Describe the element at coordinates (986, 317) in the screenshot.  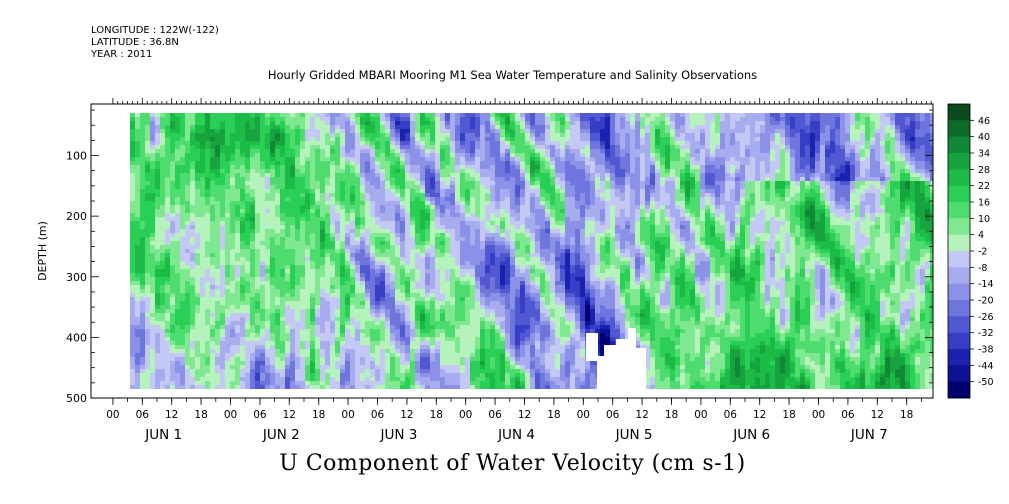
I see `colorbar-label: -26` at that location.